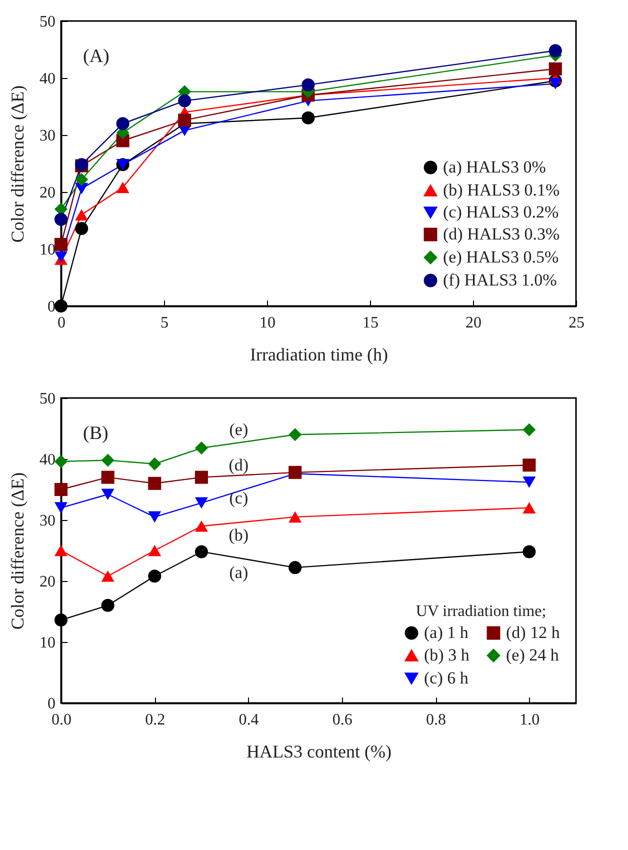 This screenshot has height=850, width=628. I want to click on x-tick-label: 0.0, so click(62, 720).